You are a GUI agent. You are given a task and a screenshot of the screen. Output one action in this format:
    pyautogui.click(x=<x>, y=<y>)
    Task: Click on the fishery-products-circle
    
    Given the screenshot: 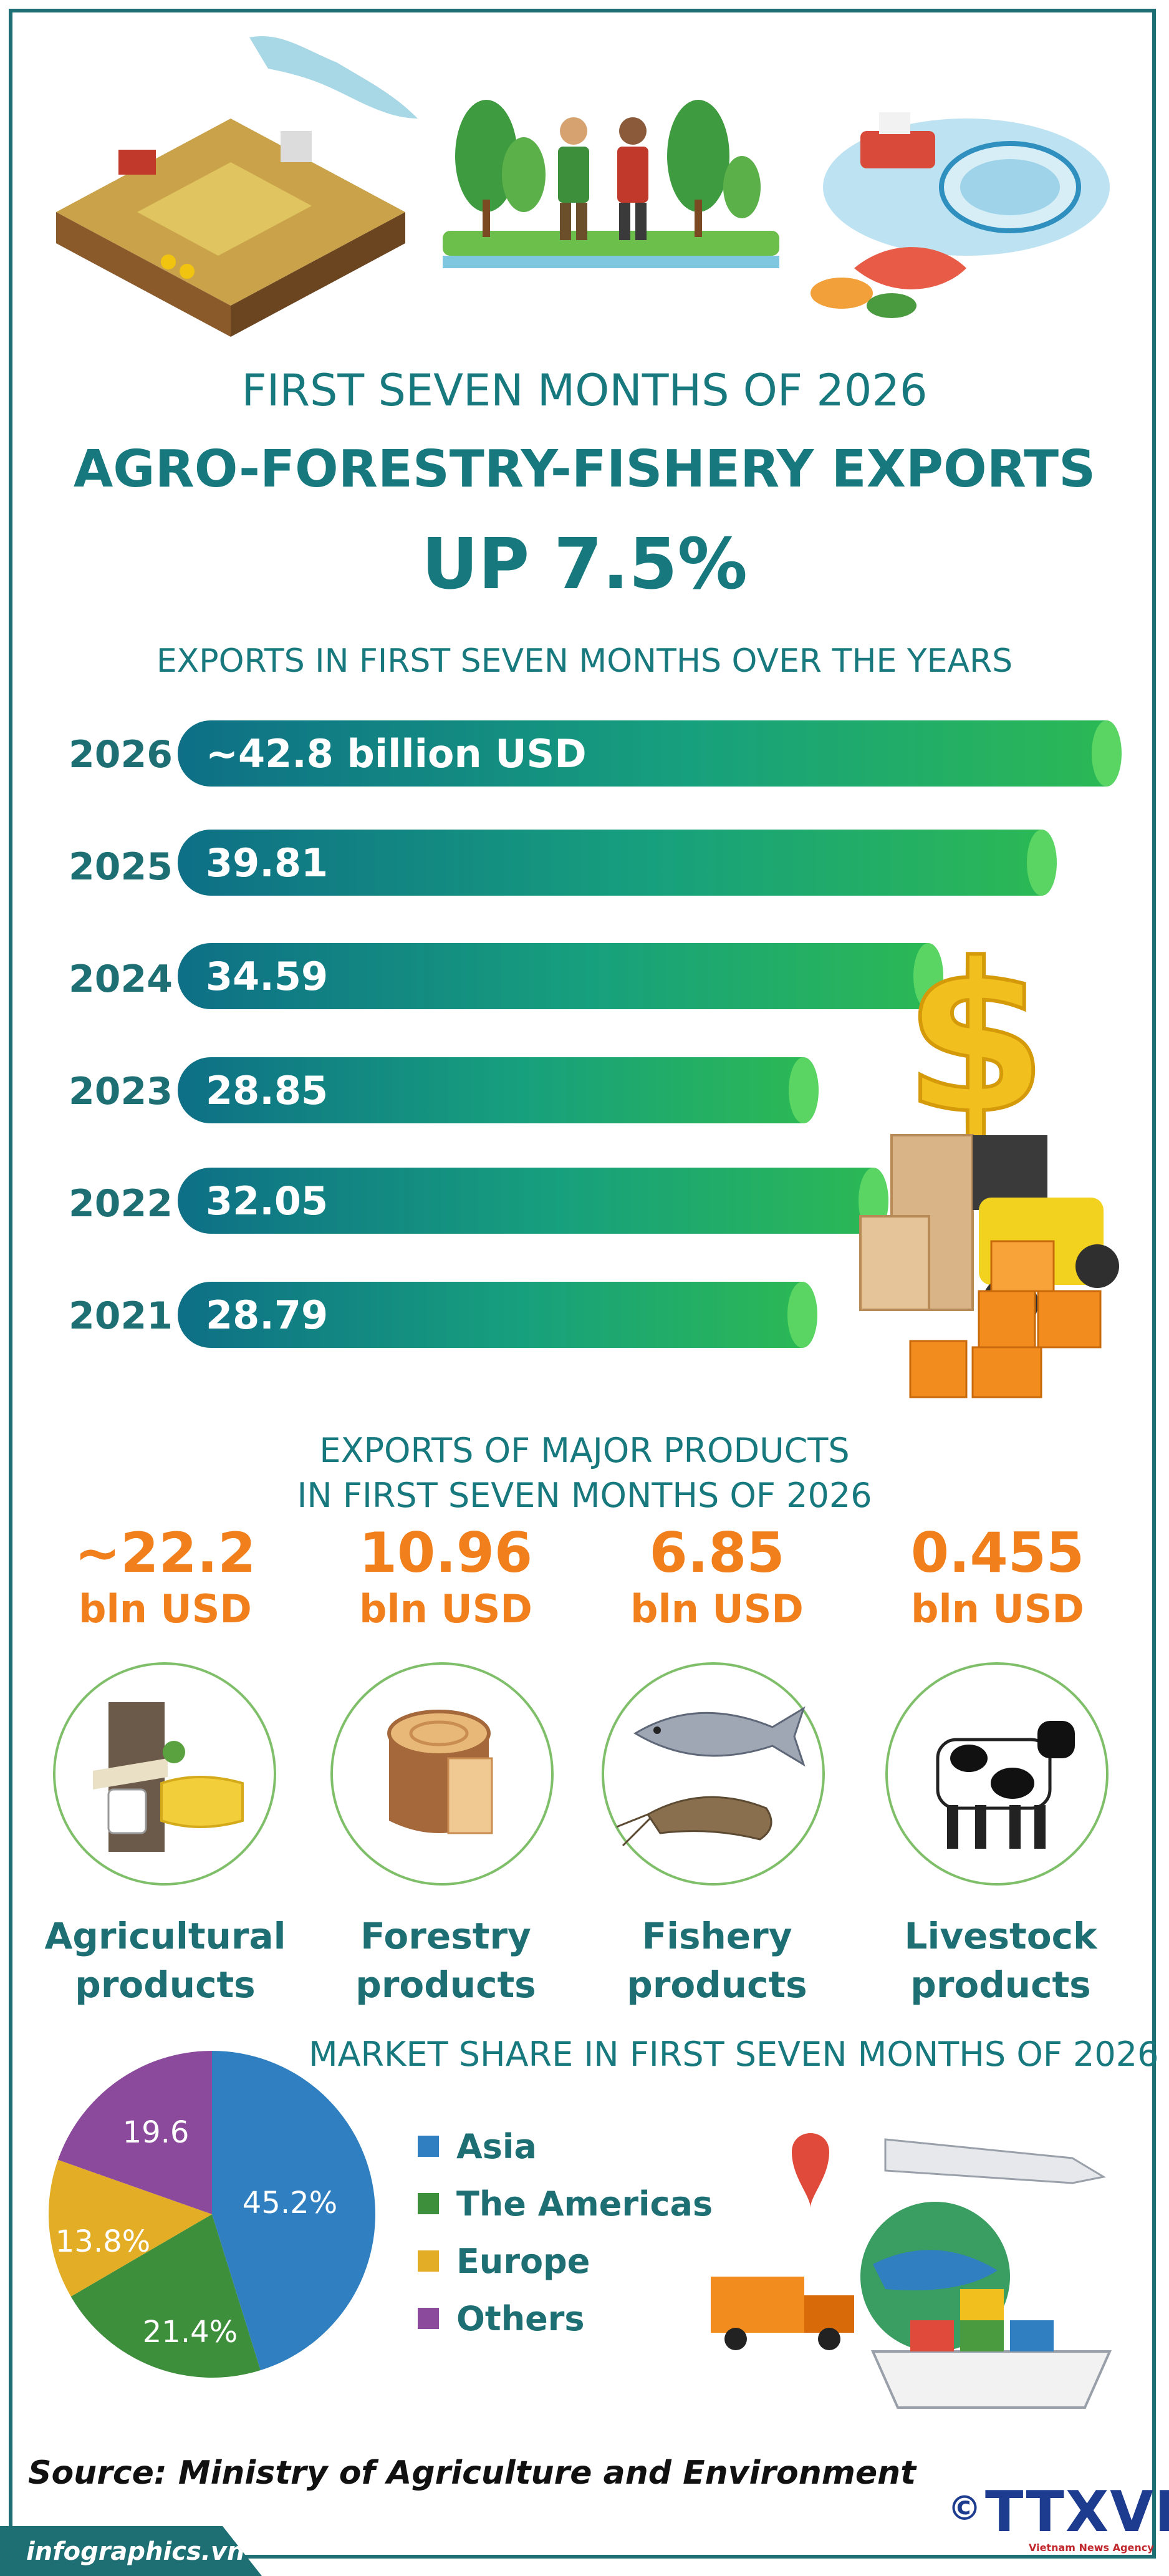 What is the action you would take?
    pyautogui.click(x=713, y=1774)
    